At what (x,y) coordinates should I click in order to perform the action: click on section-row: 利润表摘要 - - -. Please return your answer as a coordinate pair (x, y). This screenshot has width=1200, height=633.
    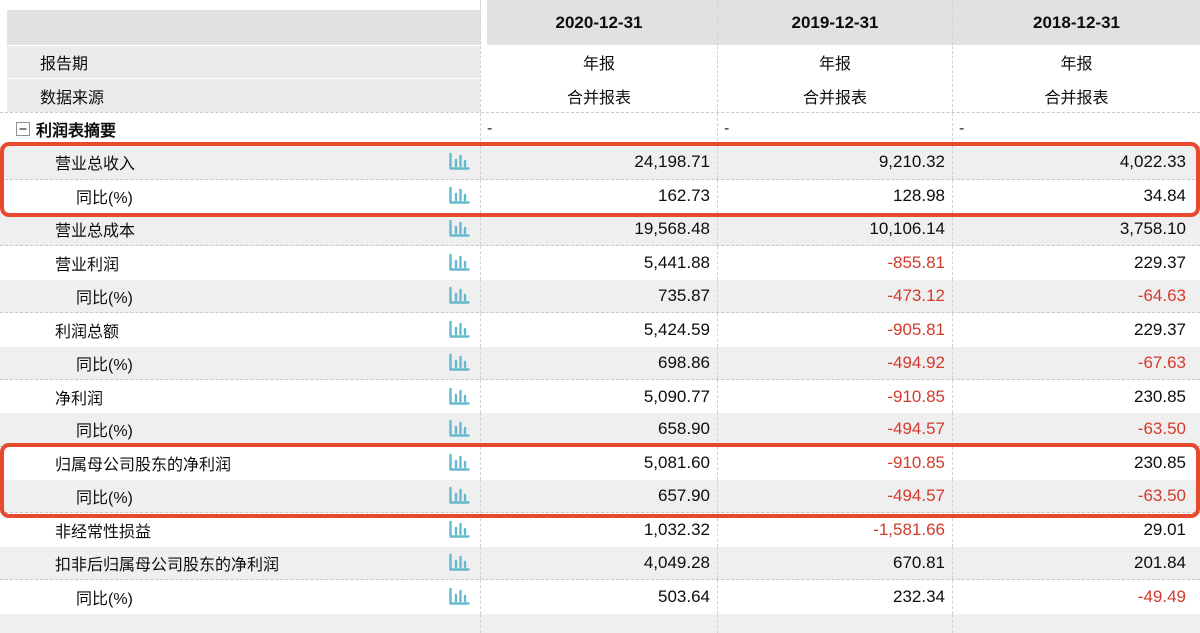
    Looking at the image, I should click on (600, 129).